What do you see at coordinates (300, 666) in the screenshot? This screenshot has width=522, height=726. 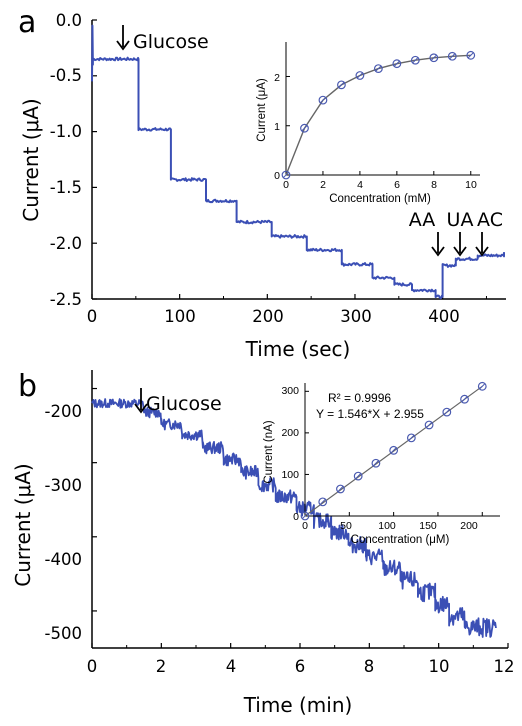 I see `panel-b-x-tick-label: 6` at bounding box center [300, 666].